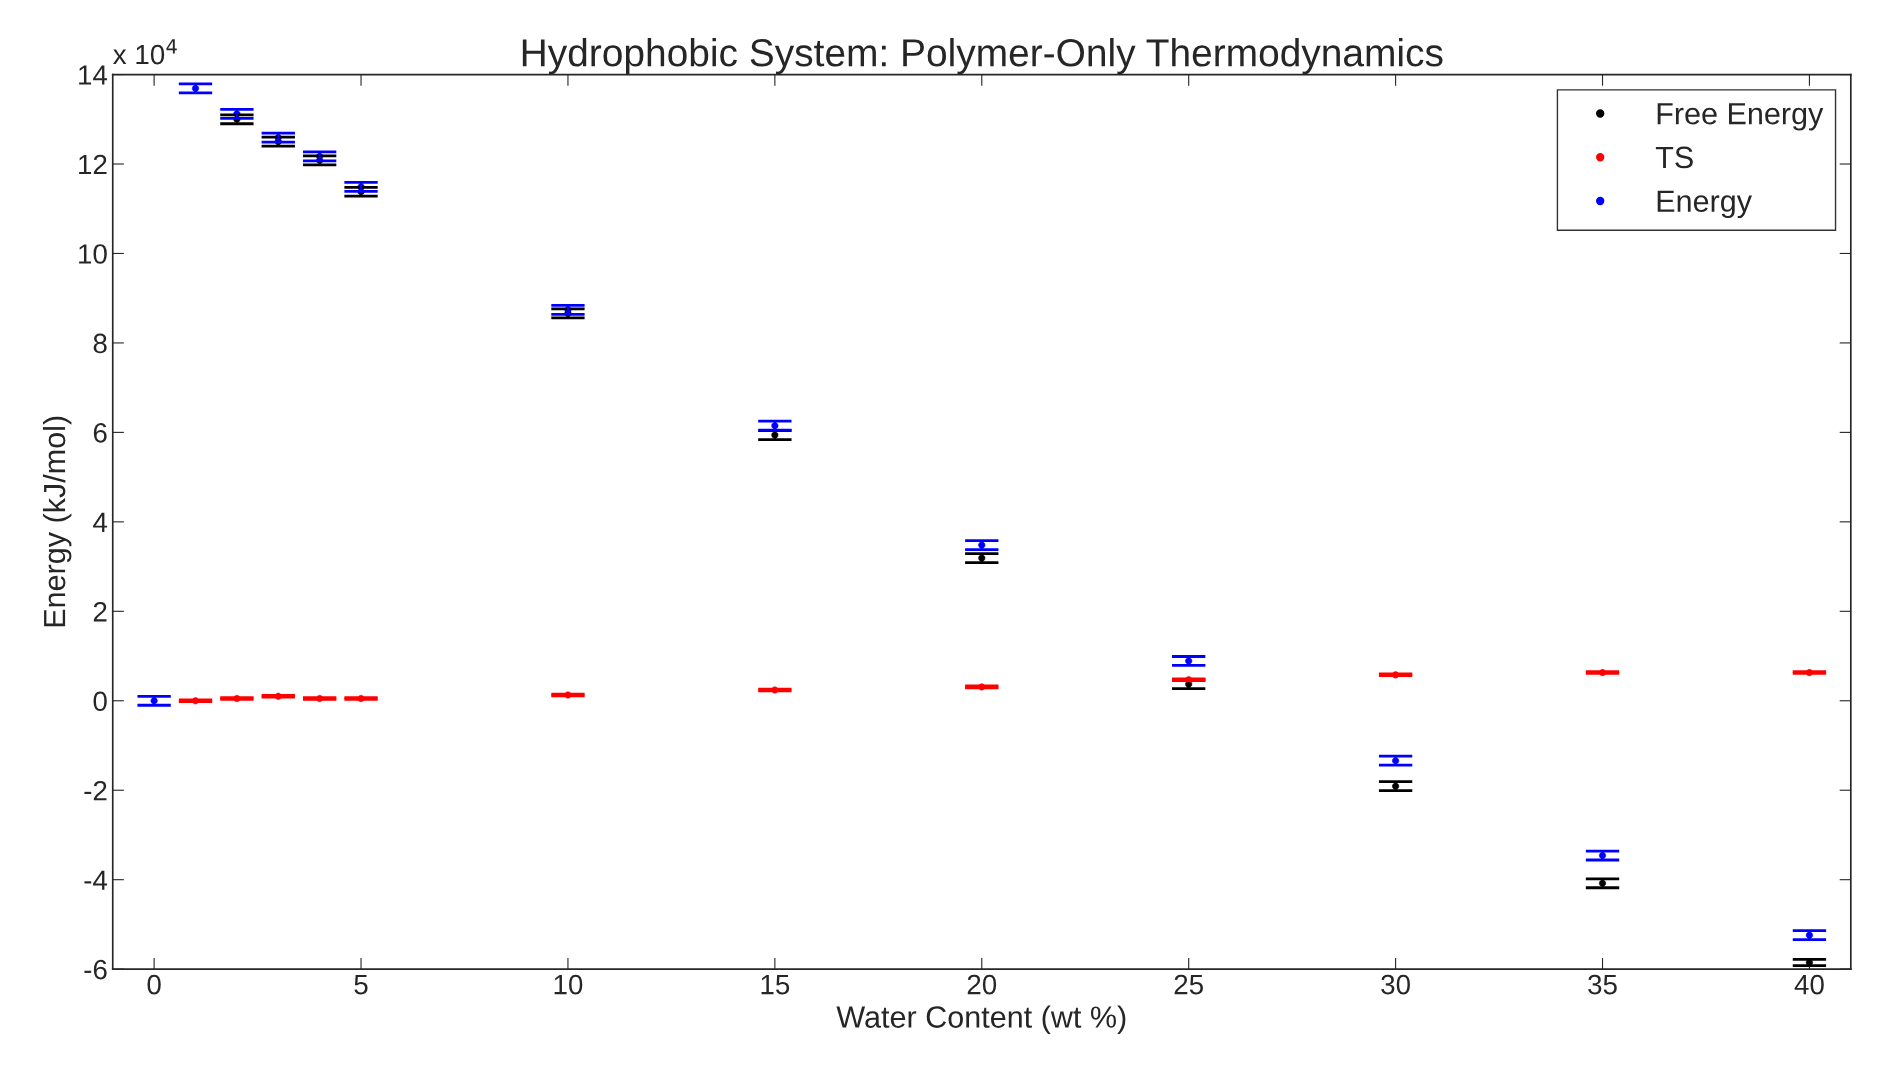 This screenshot has height=1065, width=1879. What do you see at coordinates (93, 75) in the screenshot?
I see `y-tick-label: 14` at bounding box center [93, 75].